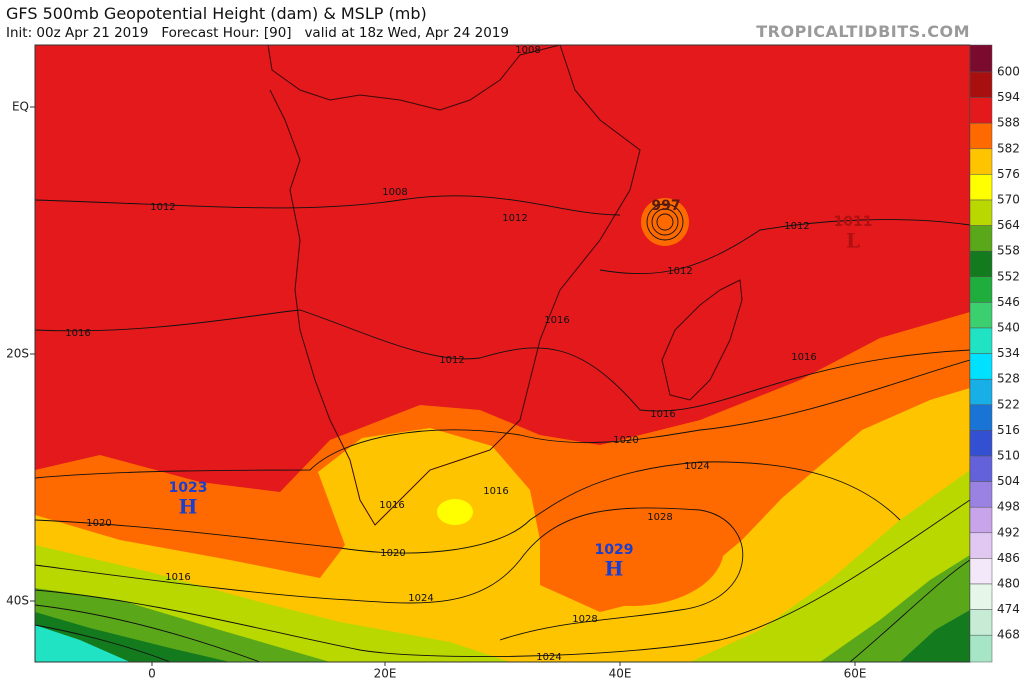 The width and height of the screenshot is (1024, 682). What do you see at coordinates (1008, 200) in the screenshot?
I see `colorbar-label: 570` at bounding box center [1008, 200].